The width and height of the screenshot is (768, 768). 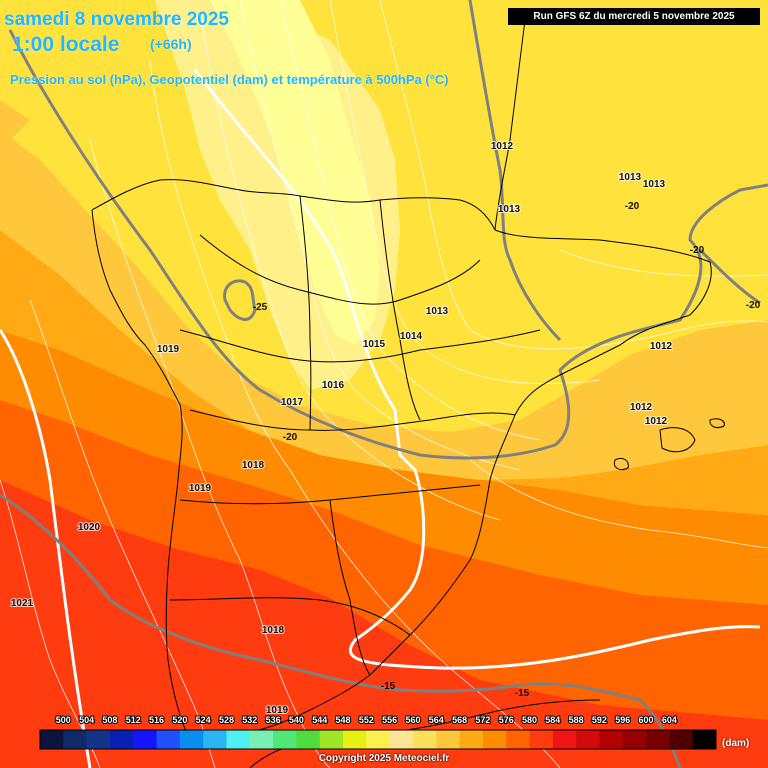 What do you see at coordinates (109, 720) in the screenshot?
I see `legend-tick-label: 508` at bounding box center [109, 720].